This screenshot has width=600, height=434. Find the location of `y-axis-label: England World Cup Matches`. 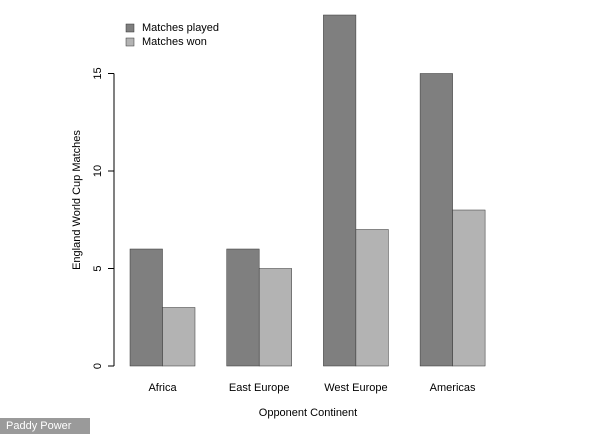

y-axis-label: England World Cup Matches is located at coordinates (77, 200).